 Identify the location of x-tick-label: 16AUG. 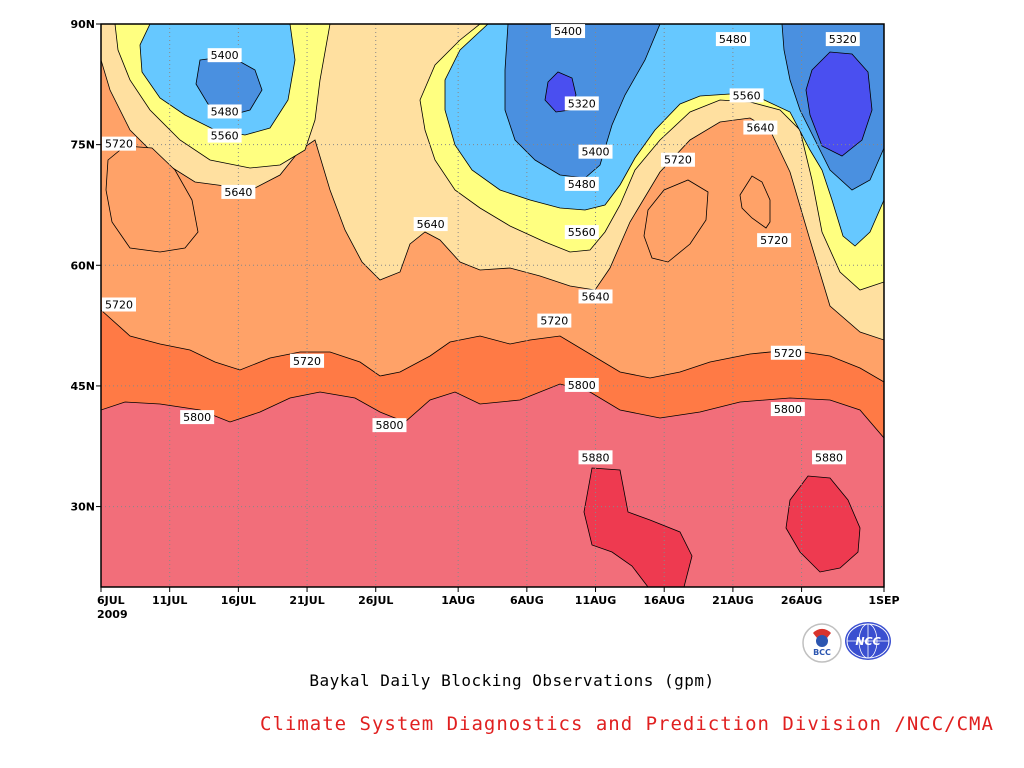
(663, 600).